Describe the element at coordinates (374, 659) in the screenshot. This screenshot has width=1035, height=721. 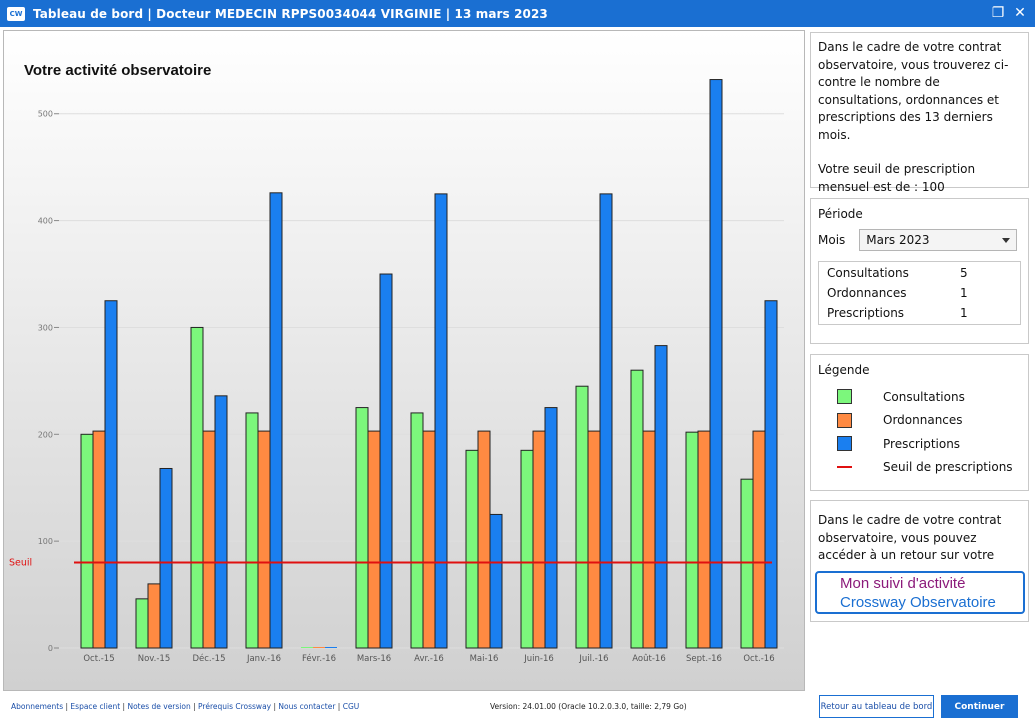
I see `x-tick-label: Mars-16` at that location.